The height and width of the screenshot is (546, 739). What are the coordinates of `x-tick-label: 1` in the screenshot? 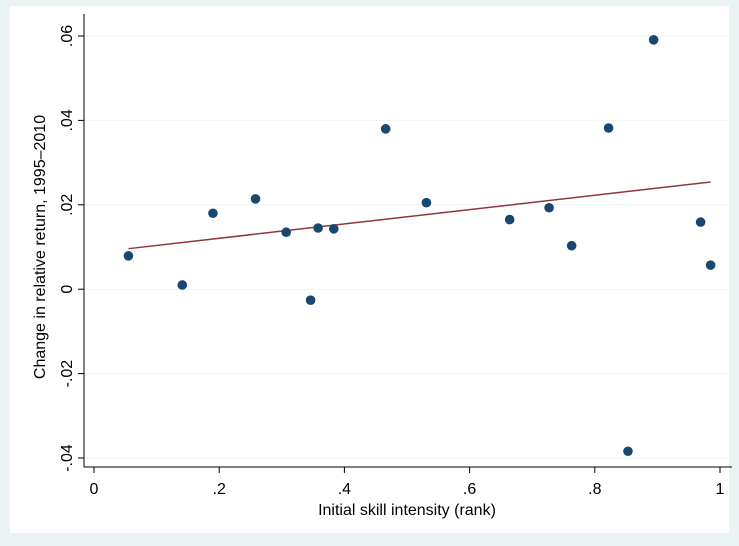 It's located at (720, 489).